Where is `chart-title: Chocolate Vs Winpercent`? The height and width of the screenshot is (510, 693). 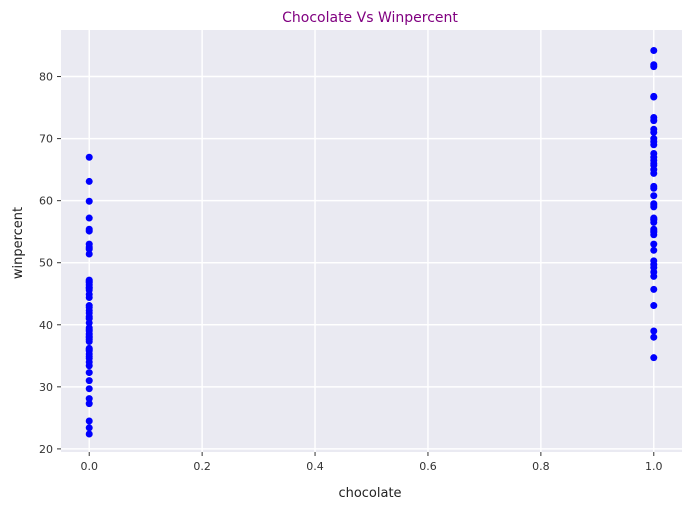 chart-title: Chocolate Vs Winpercent is located at coordinates (370, 18).